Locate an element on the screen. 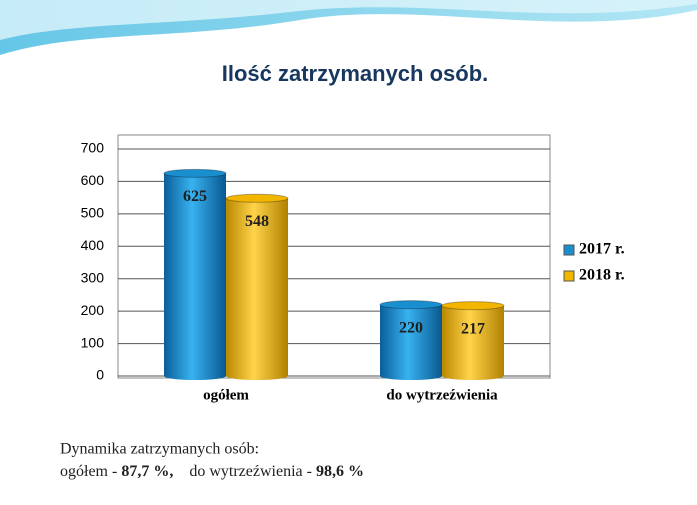 This screenshot has width=697, height=505. legend-label: 2018 r. is located at coordinates (602, 275).